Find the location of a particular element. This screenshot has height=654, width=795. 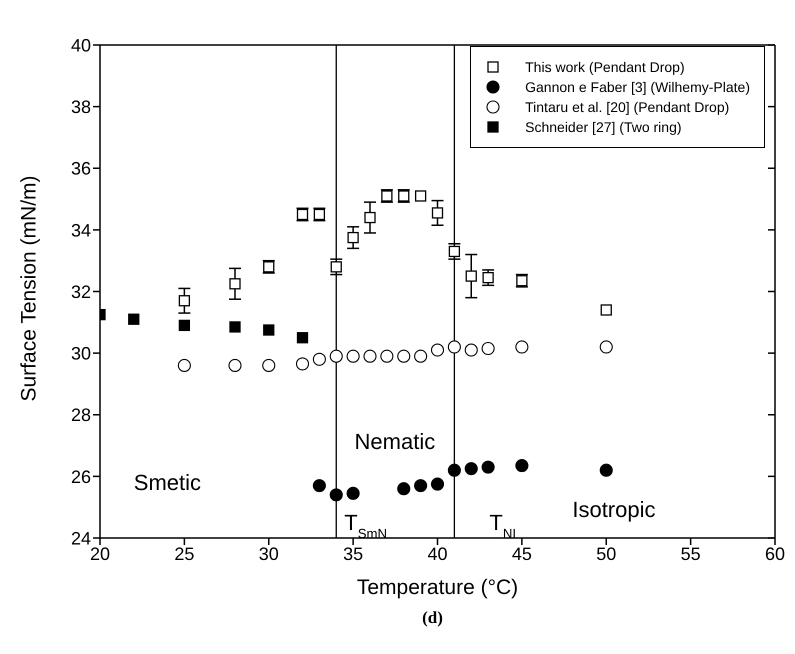

y-axis-title: Surface Tension (mN/m) is located at coordinates (28, 288).